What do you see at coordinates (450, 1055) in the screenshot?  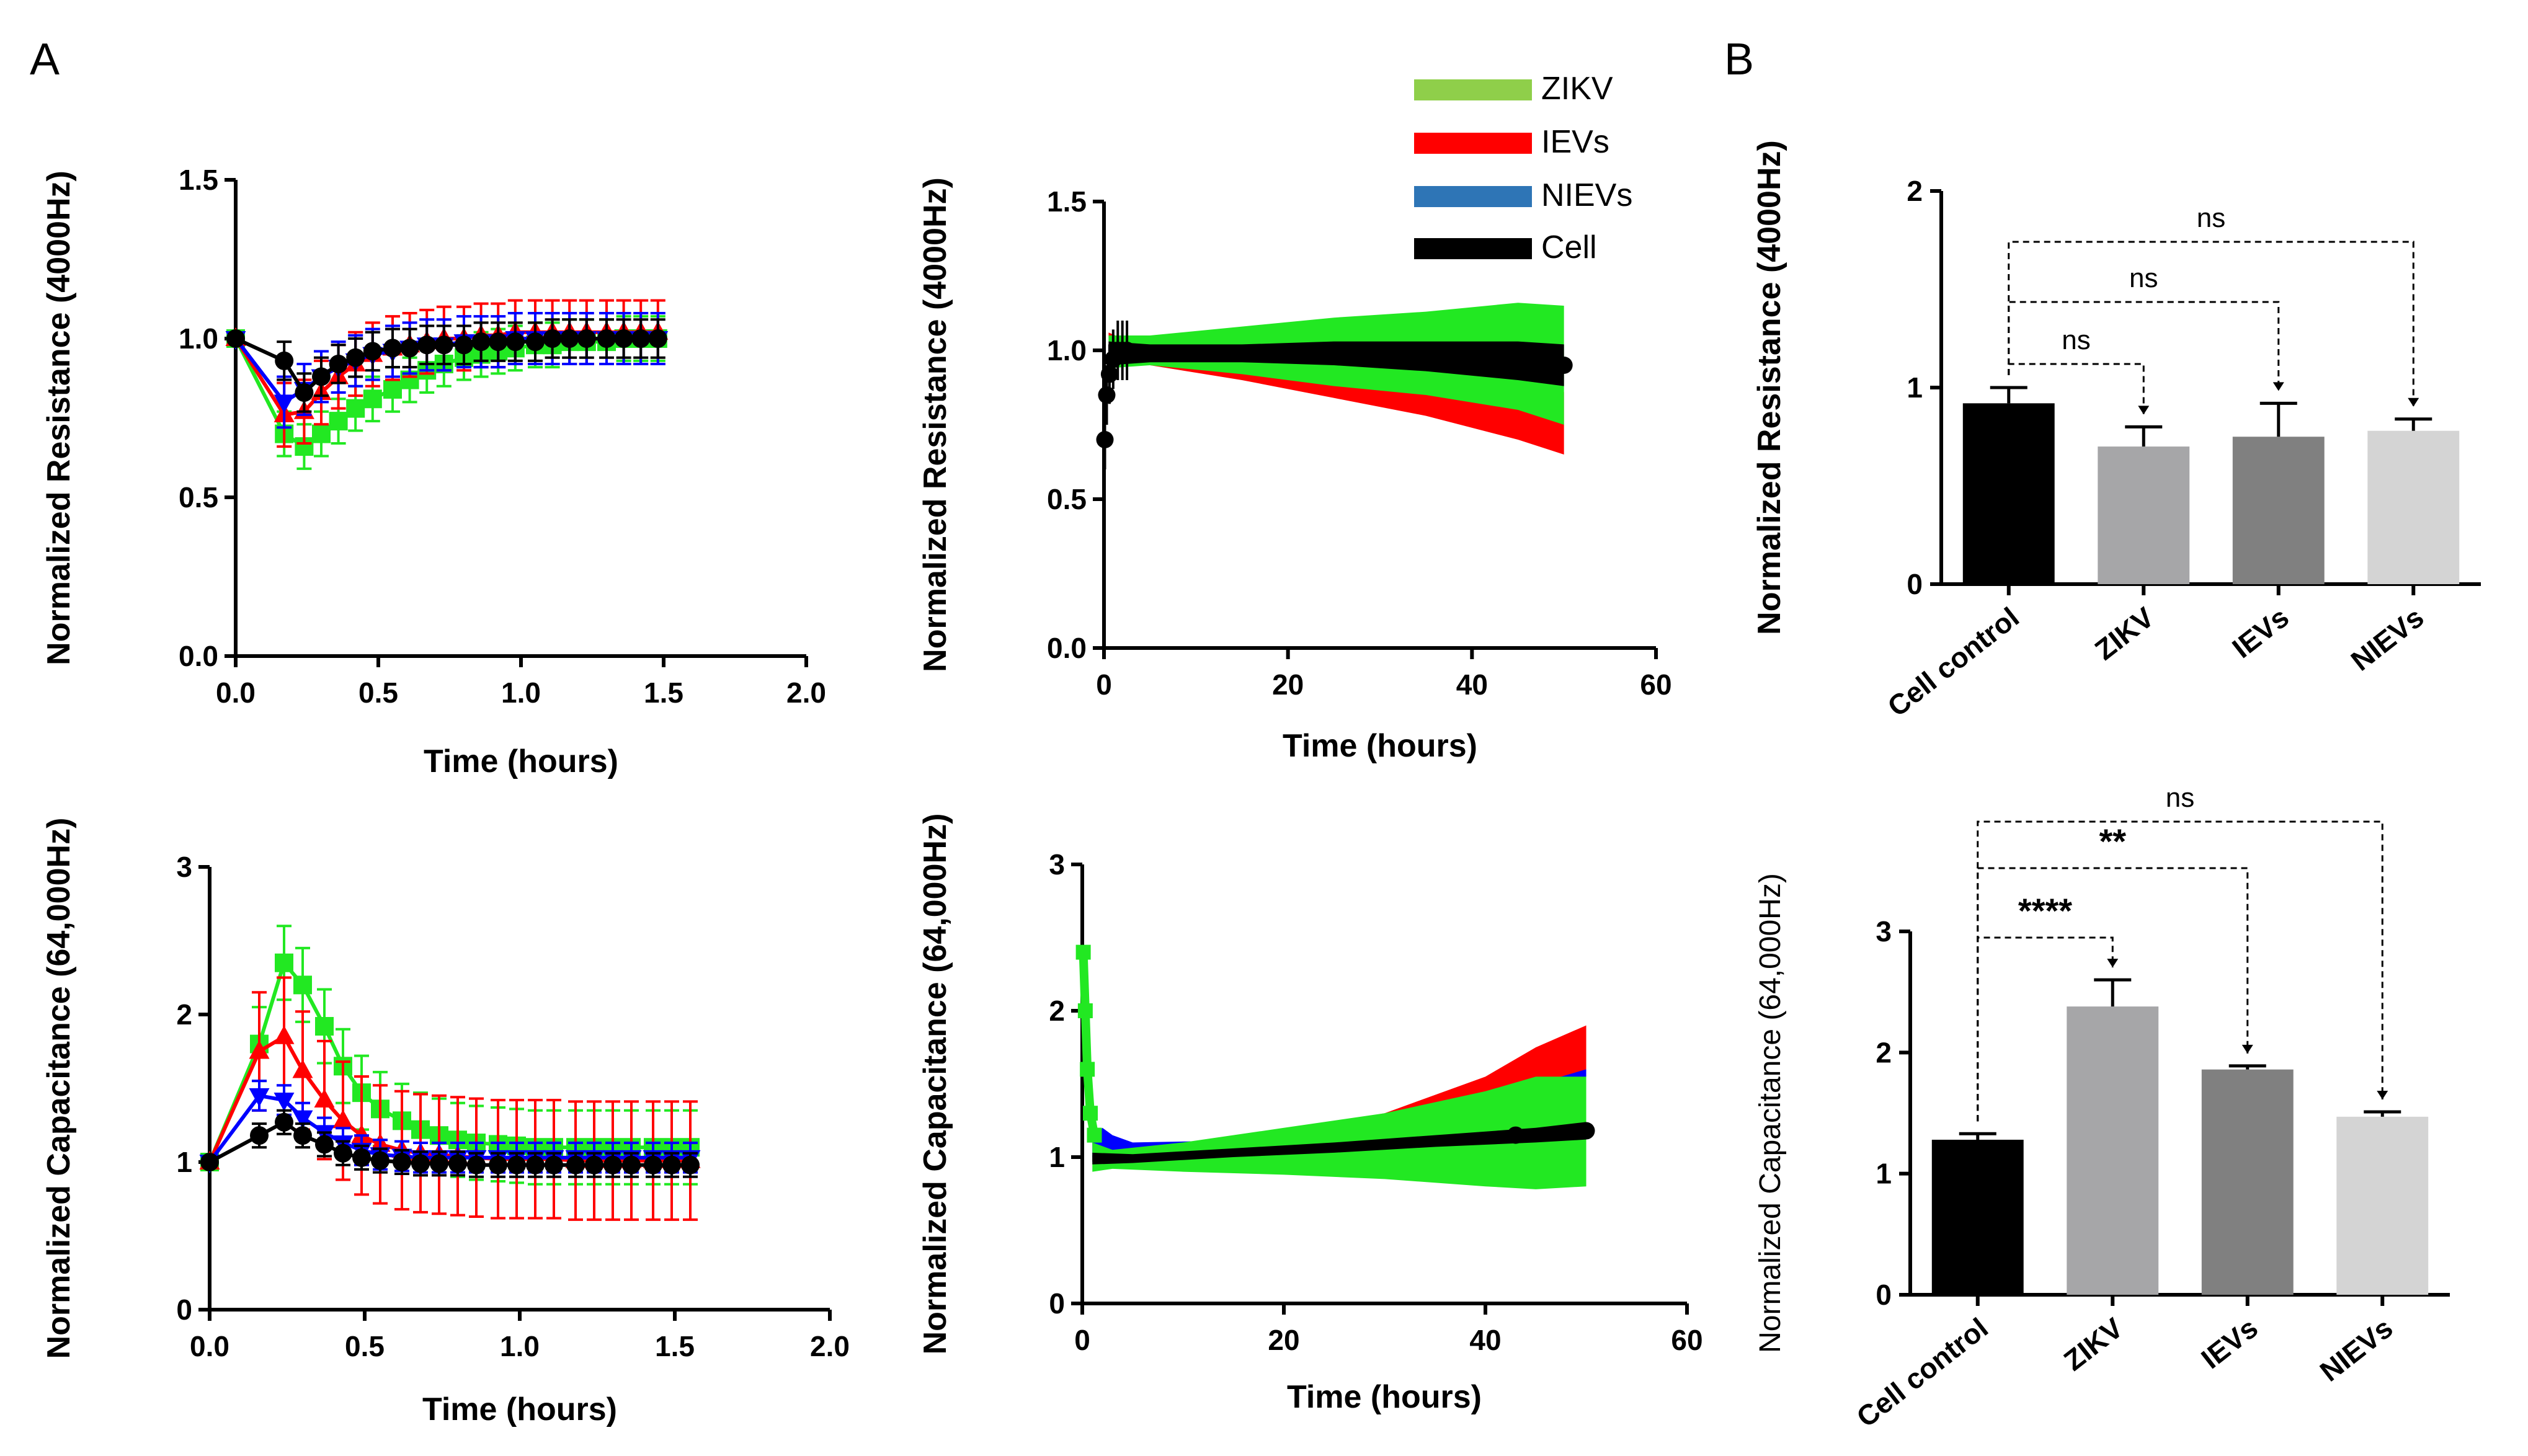 I see `series-zikv` at bounding box center [450, 1055].